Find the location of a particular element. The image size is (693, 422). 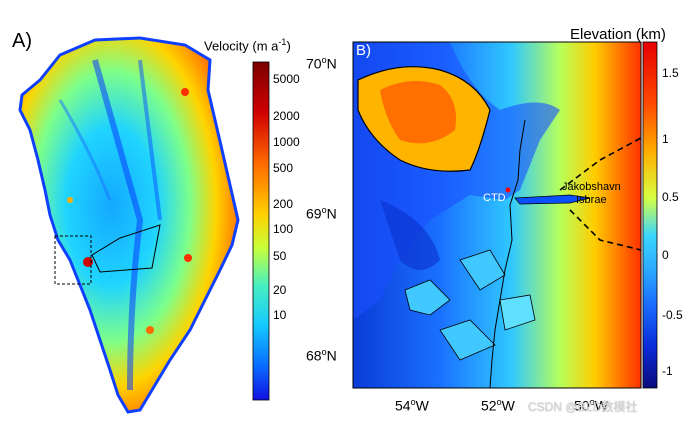

lon-label-50: 50oW is located at coordinates (591, 405).